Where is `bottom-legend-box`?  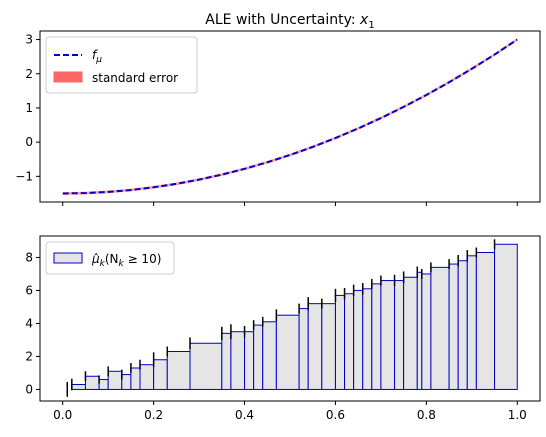
bottom-legend-box is located at coordinates (110, 258).